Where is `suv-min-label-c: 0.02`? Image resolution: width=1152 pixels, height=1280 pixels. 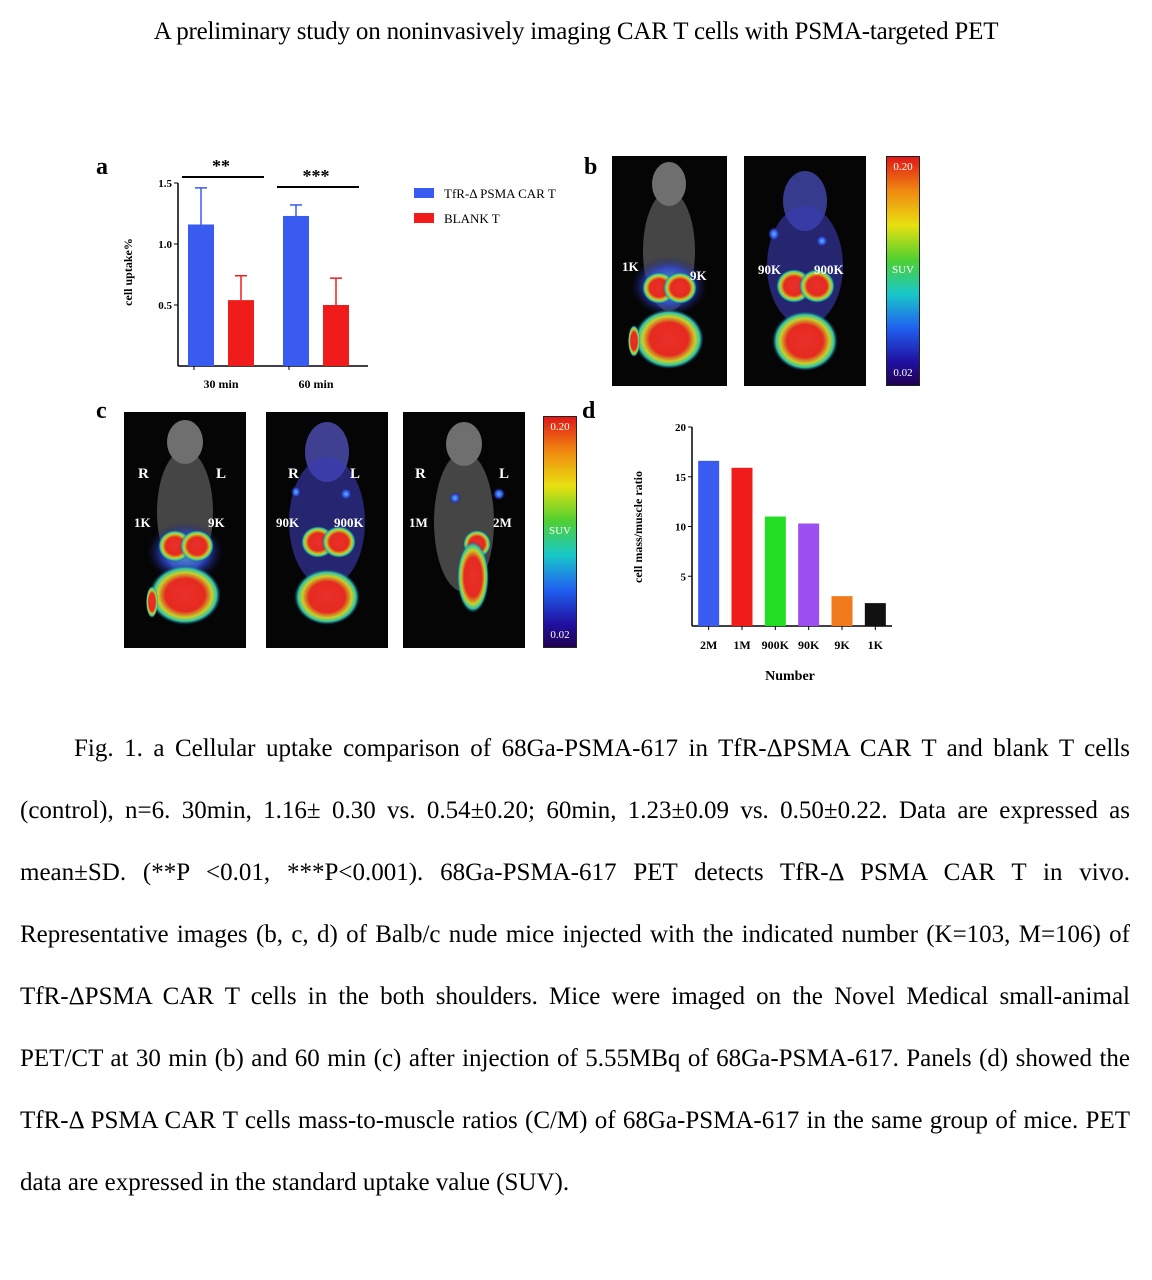
suv-min-label-c: 0.02 is located at coordinates (560, 635).